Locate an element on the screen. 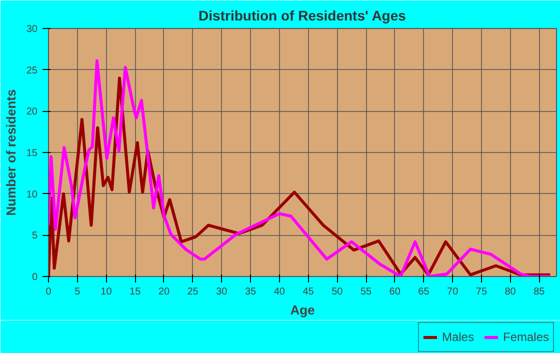 Image resolution: width=560 pixels, height=353 pixels. x-tick-label: 50 is located at coordinates (338, 292).